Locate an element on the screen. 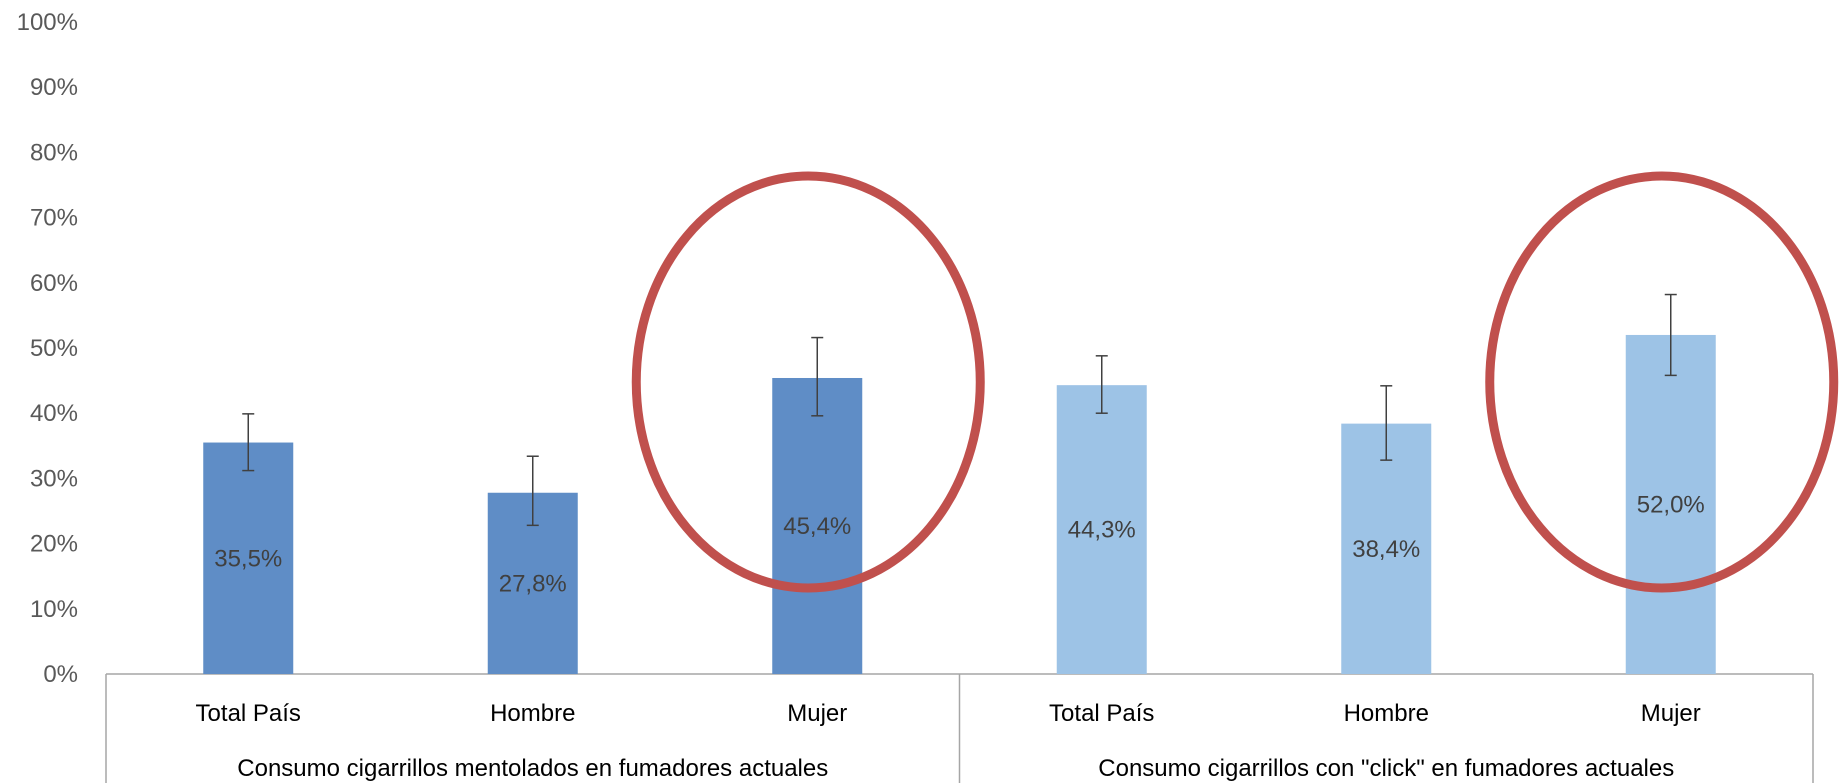 Image resolution: width=1847 pixels, height=783 pixels. data-label: 27,8% is located at coordinates (533, 583).